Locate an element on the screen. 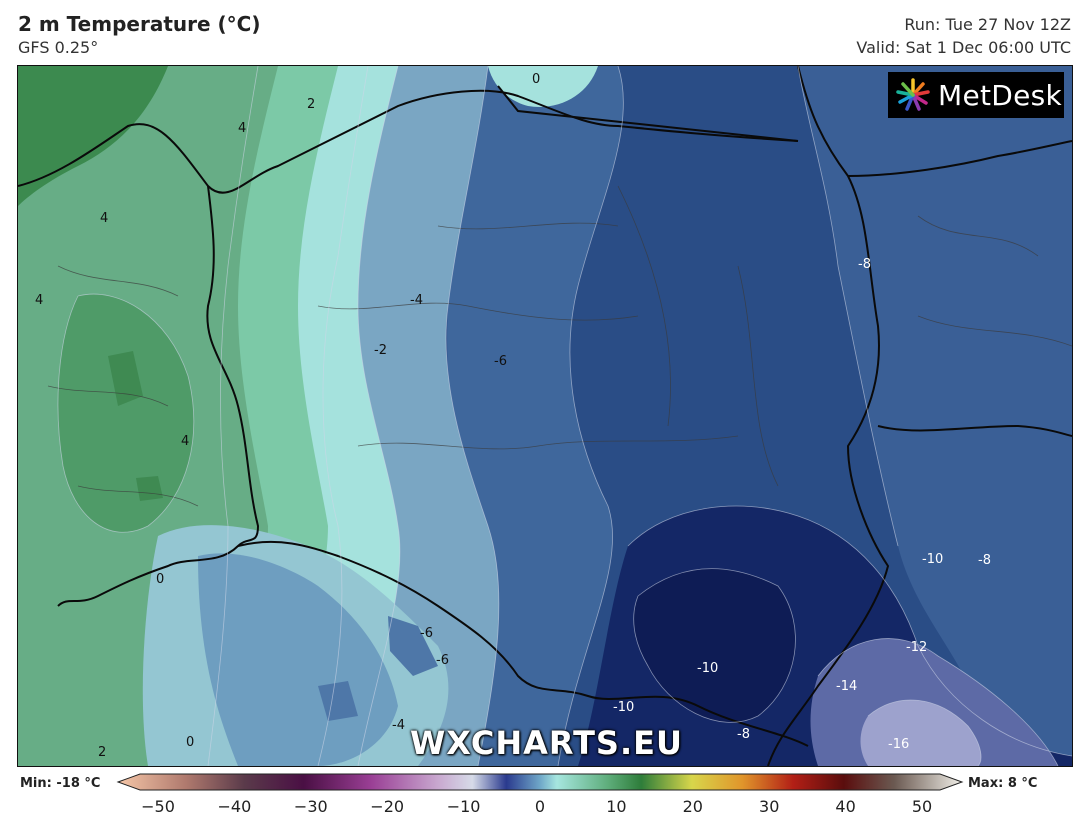  contour-label: -14 is located at coordinates (846, 686).